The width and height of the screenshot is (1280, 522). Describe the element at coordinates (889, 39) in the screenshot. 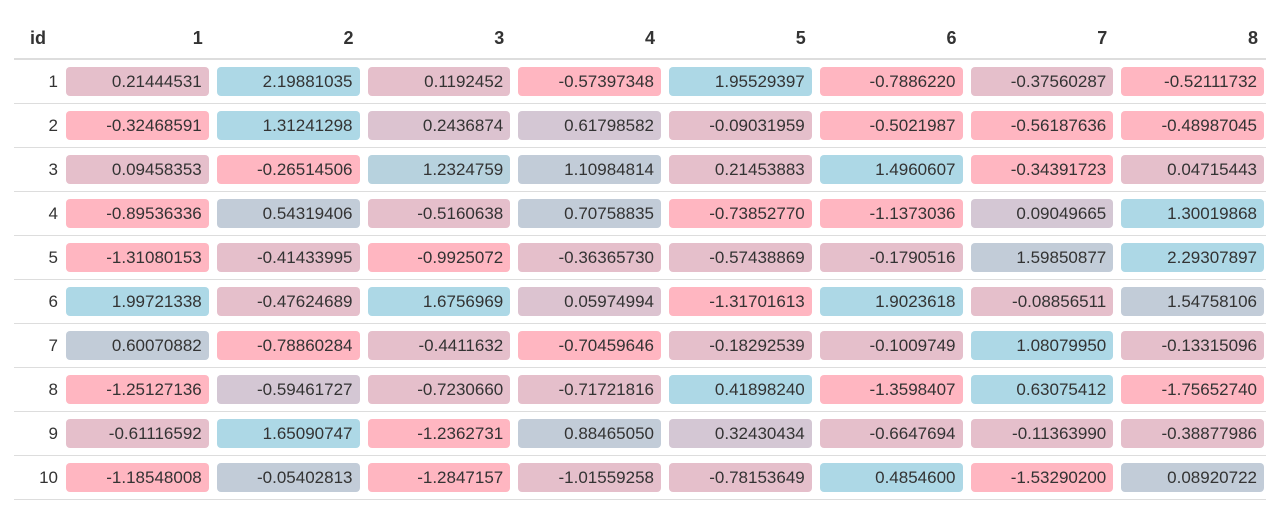

I see `column-header-6: 6` at that location.